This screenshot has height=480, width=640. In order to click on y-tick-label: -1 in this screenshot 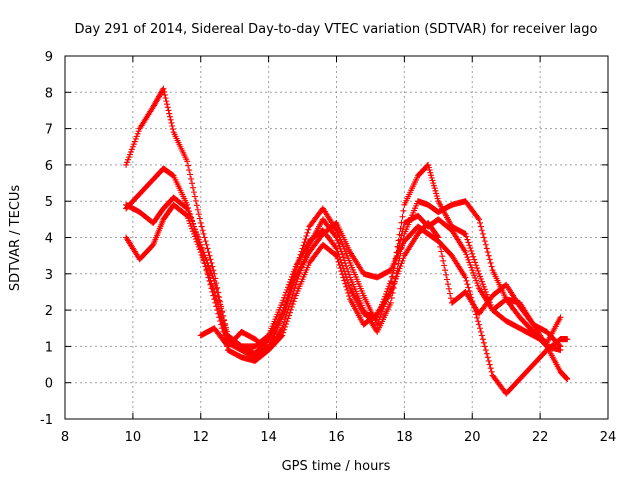, I will do `click(46, 420)`.